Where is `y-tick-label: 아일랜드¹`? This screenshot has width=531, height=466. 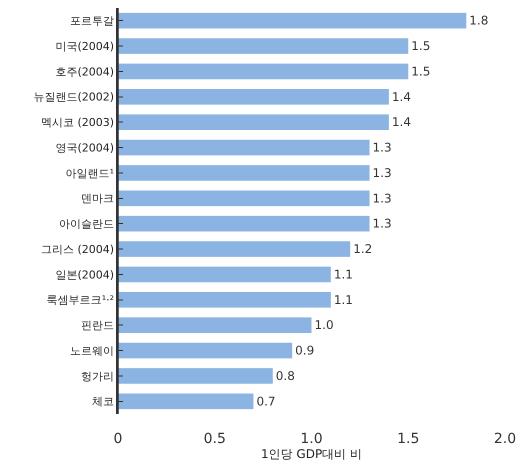 y-tick-label: 아일랜드¹ is located at coordinates (90, 173).